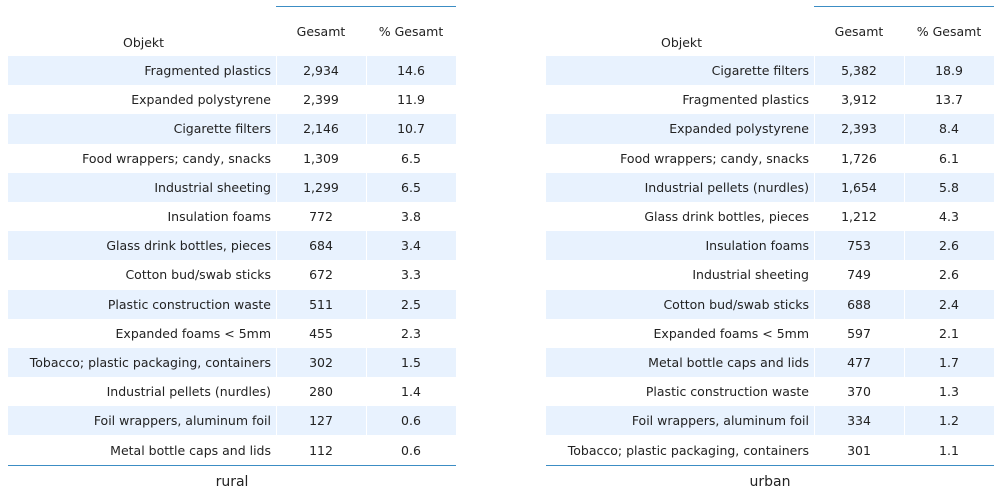 This screenshot has width=1000, height=496. What do you see at coordinates (321, 275) in the screenshot?
I see `cell-total: 672` at bounding box center [321, 275].